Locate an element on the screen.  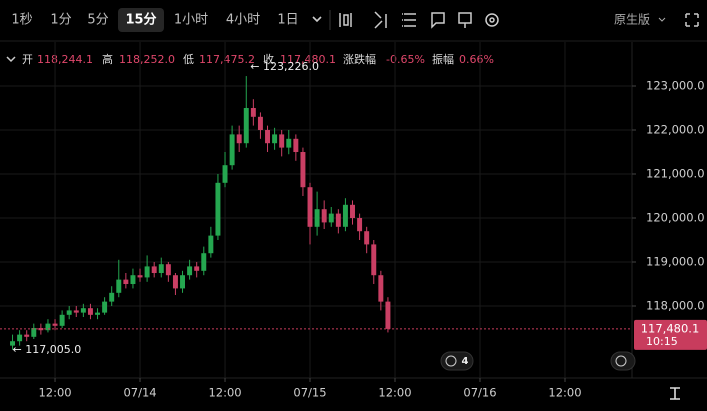
toolbar-icons is located at coordinates (419, 20).